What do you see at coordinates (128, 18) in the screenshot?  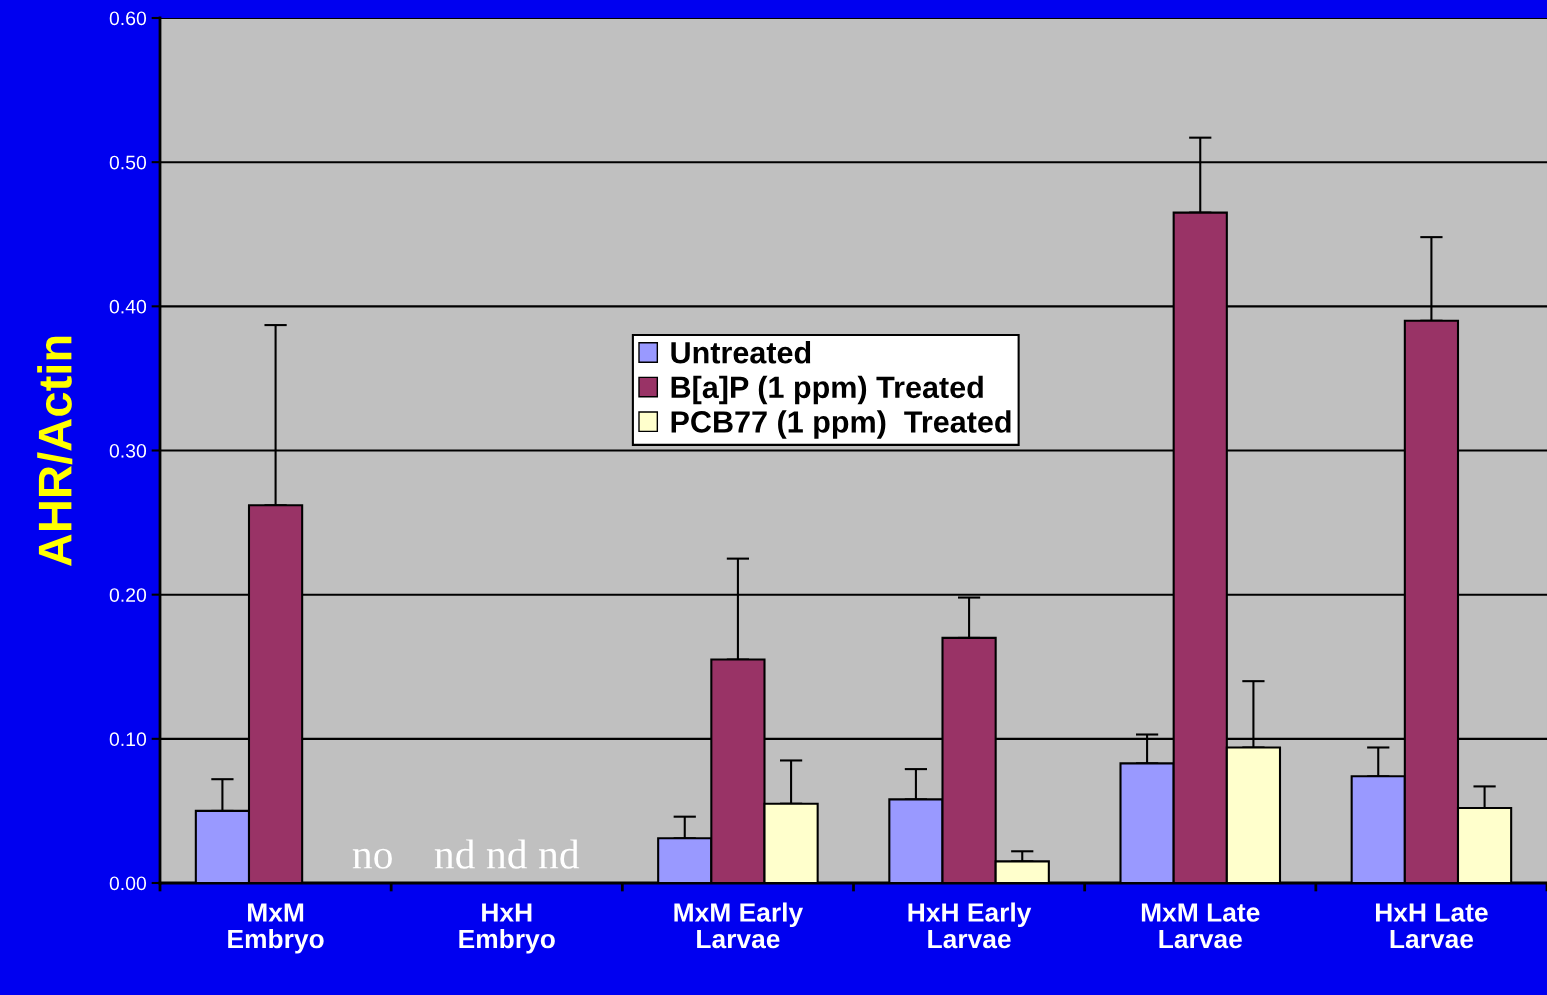 I see `y-tick-label: 0.60` at bounding box center [128, 18].